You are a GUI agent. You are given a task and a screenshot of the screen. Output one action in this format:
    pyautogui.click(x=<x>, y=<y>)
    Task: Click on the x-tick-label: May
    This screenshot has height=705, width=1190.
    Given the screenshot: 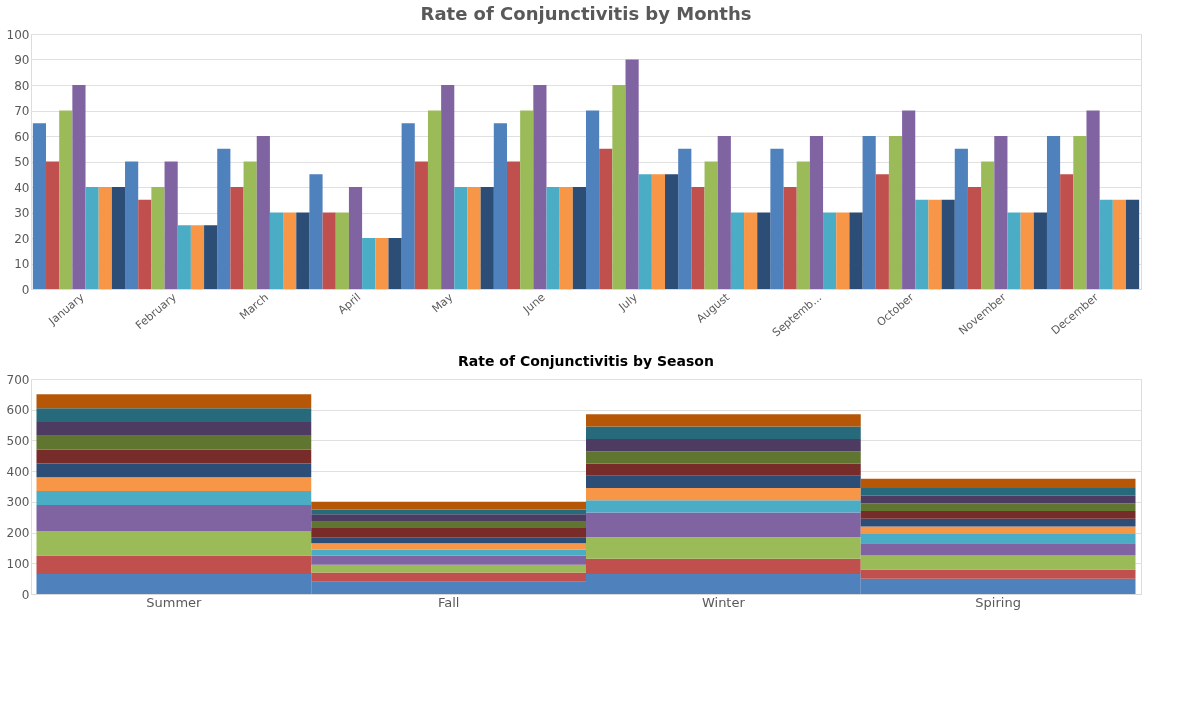 What is the action you would take?
    pyautogui.click(x=442, y=303)
    